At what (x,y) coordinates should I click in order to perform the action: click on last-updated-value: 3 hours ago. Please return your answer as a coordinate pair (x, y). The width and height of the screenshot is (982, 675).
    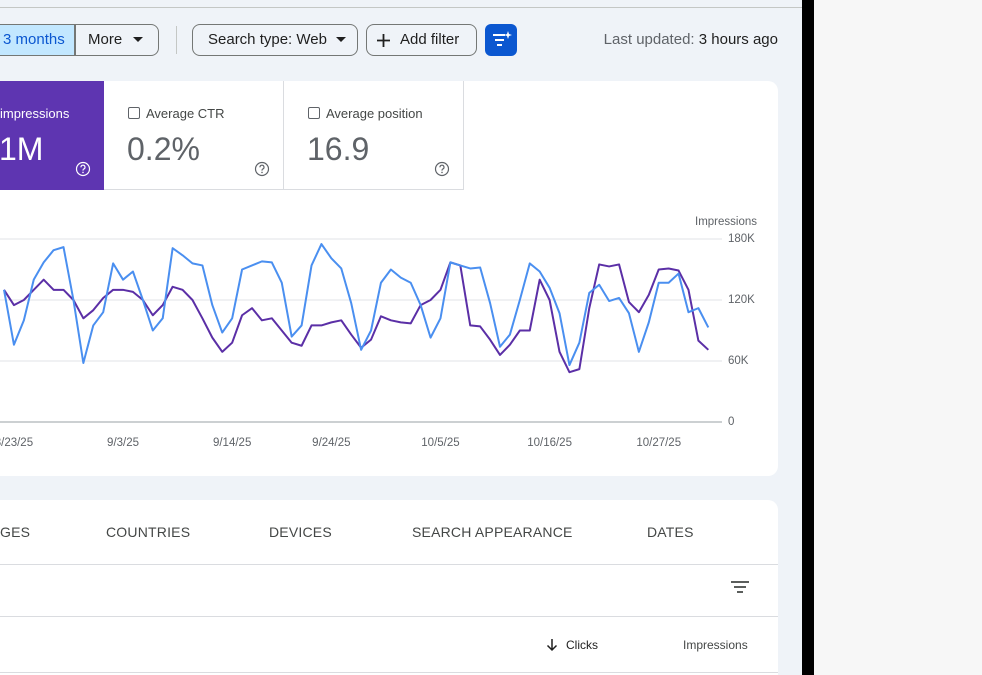
    Looking at the image, I should click on (738, 39).